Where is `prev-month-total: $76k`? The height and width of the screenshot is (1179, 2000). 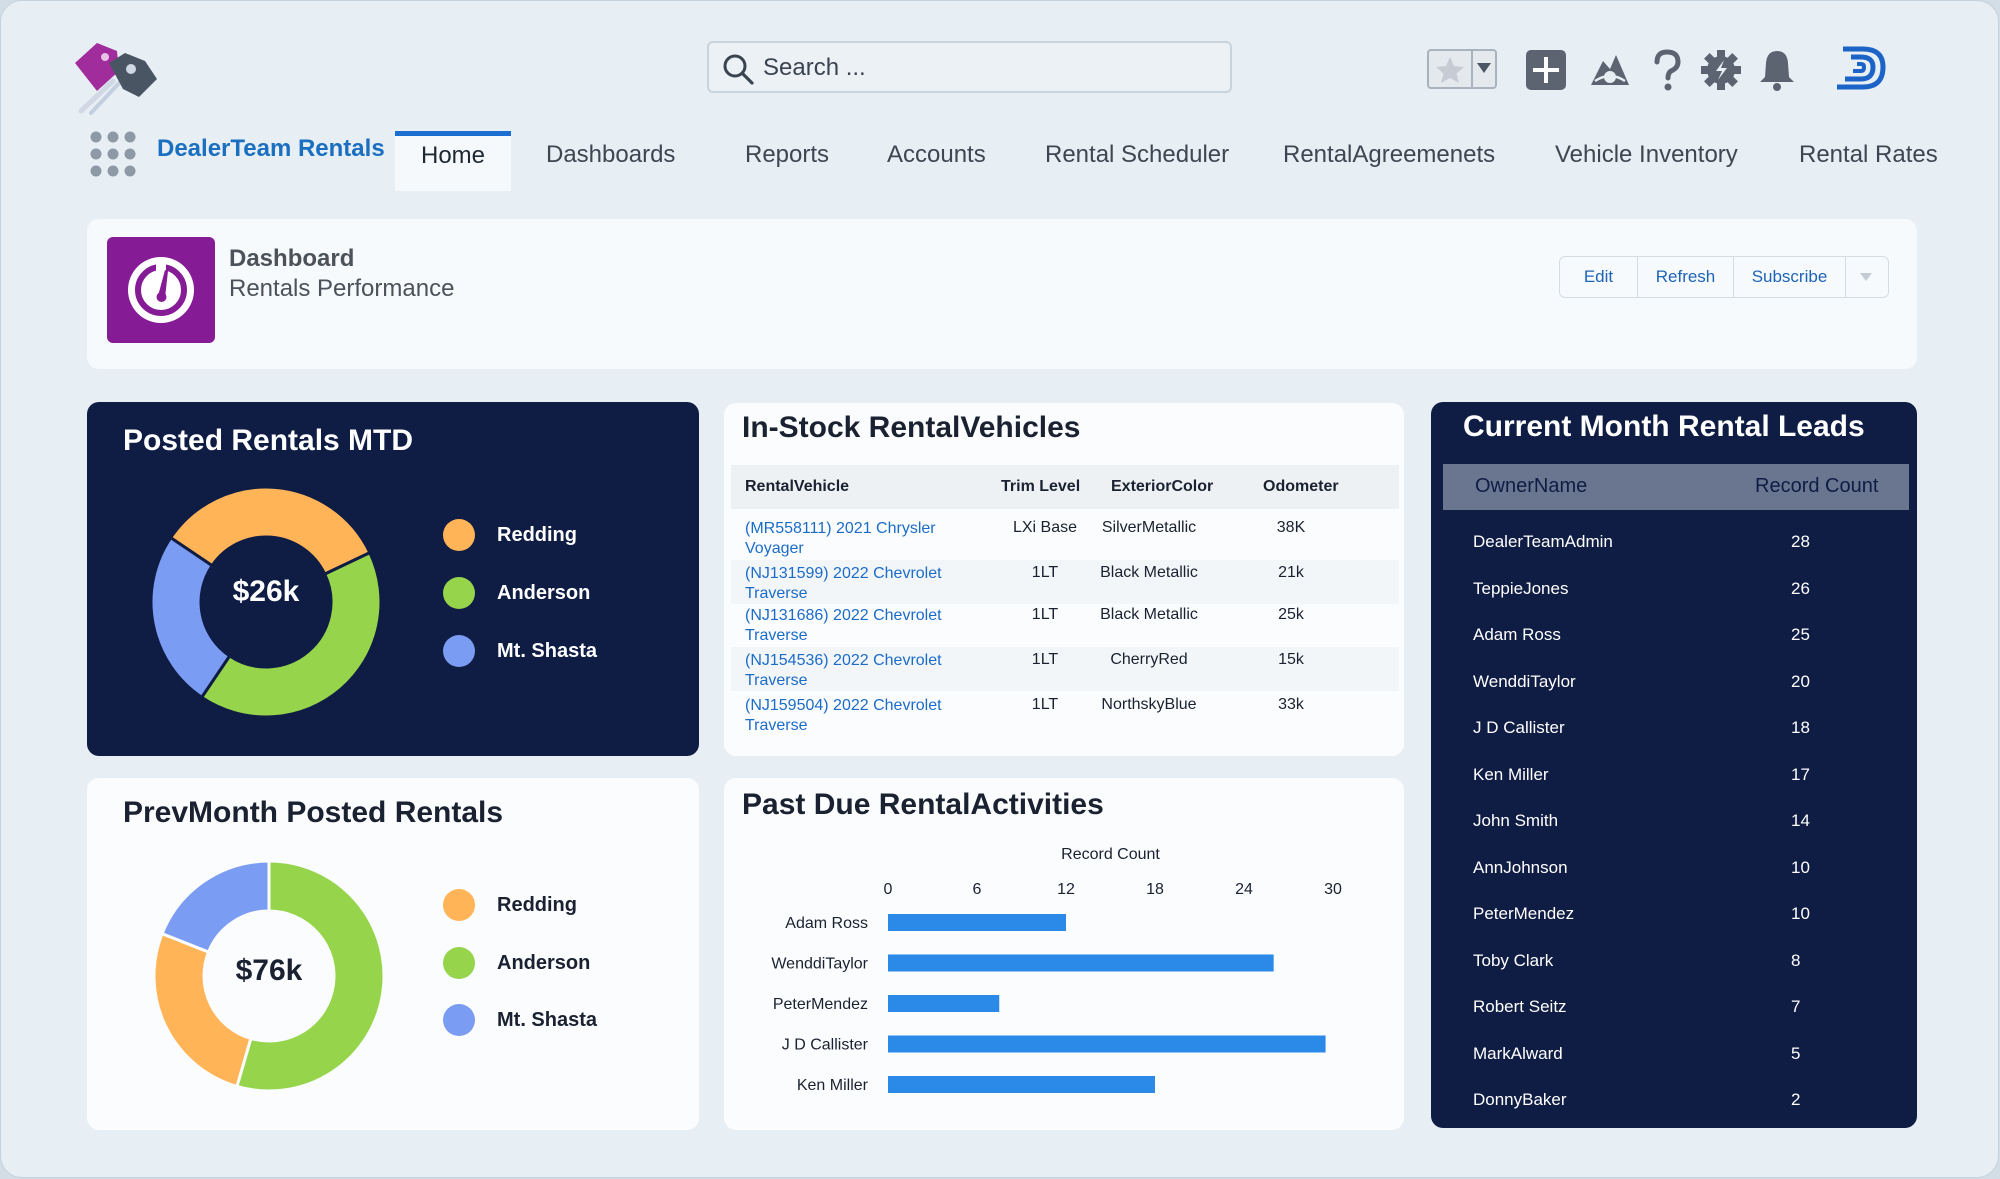
prev-month-total: $76k is located at coordinates (269, 970).